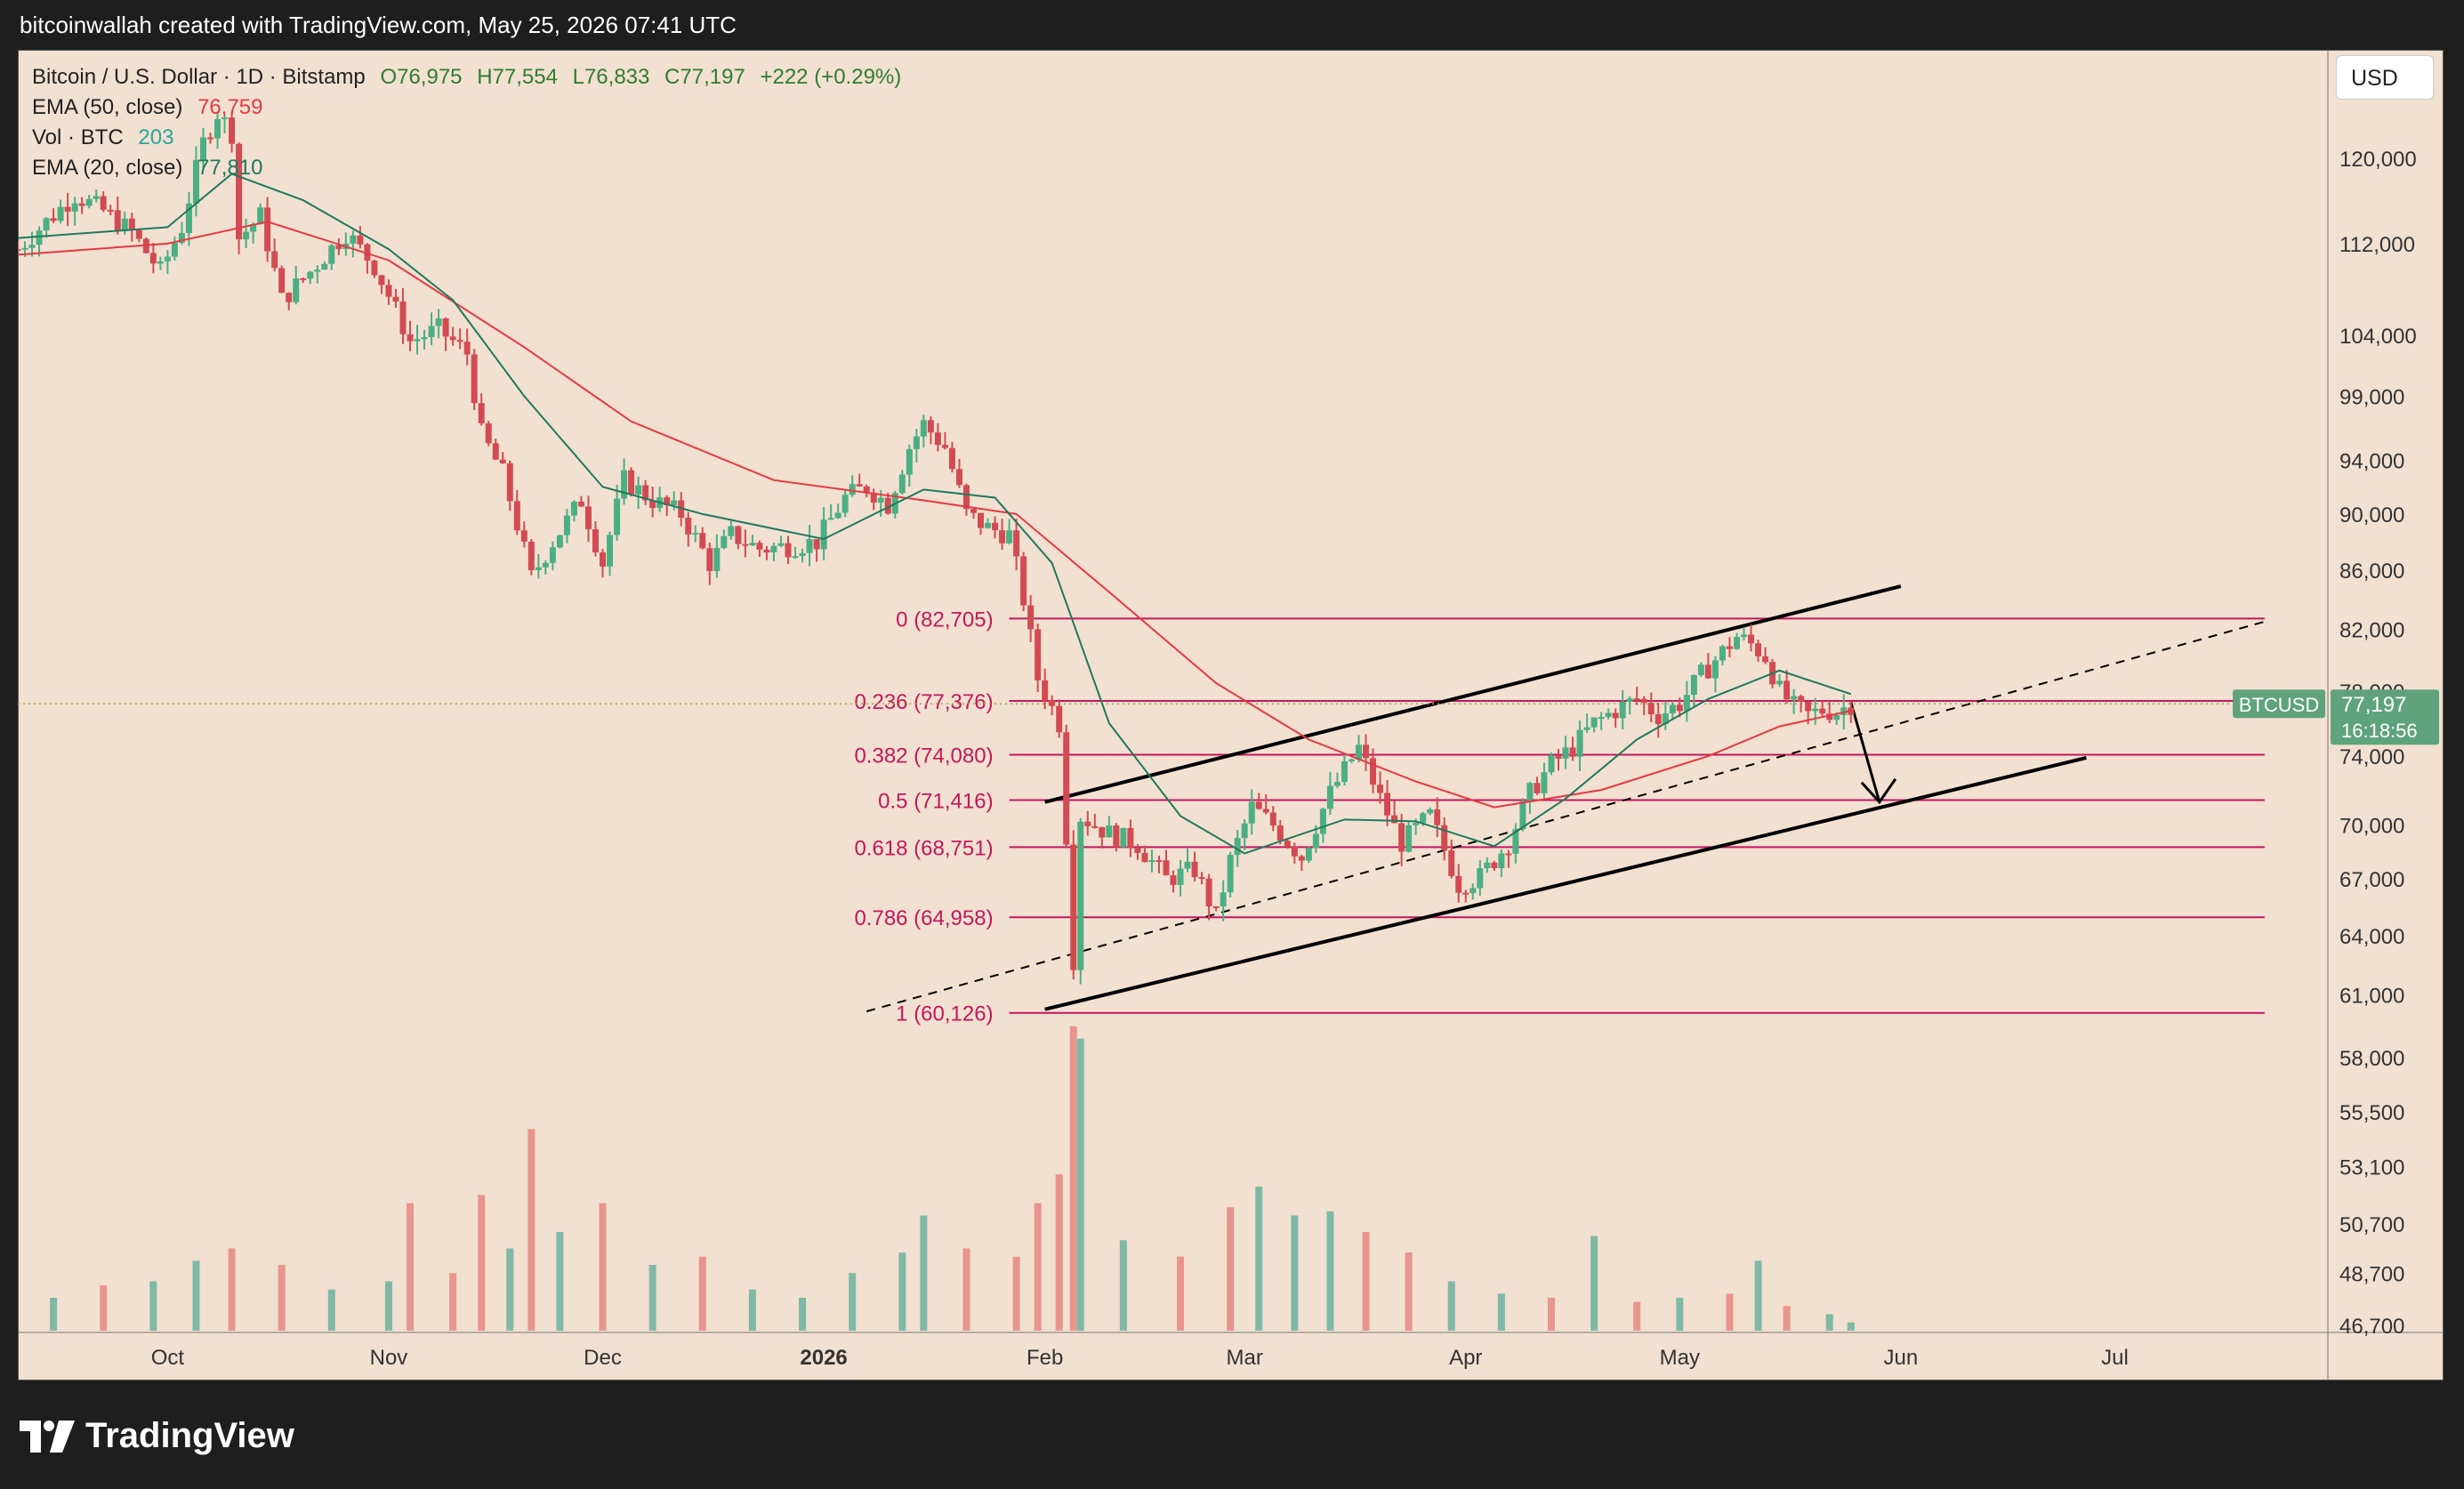 The height and width of the screenshot is (1489, 2464). Describe the element at coordinates (2371, 397) in the screenshot. I see `price-tick-label: 99,000` at that location.